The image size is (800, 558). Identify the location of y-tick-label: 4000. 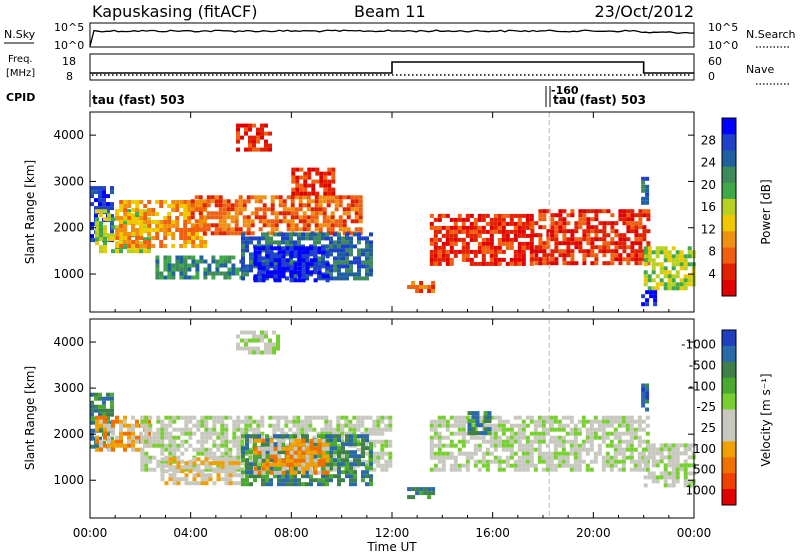
(68, 135).